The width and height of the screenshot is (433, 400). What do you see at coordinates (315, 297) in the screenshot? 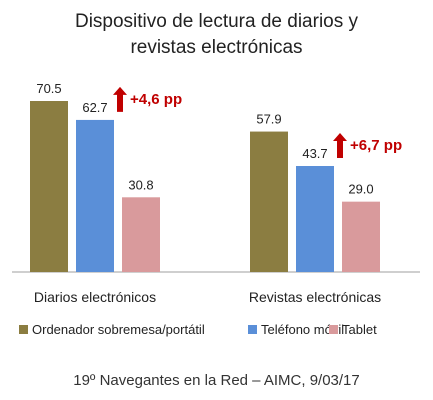
I see `category-label-revistas-electronicas: Revistas electrónicas` at bounding box center [315, 297].